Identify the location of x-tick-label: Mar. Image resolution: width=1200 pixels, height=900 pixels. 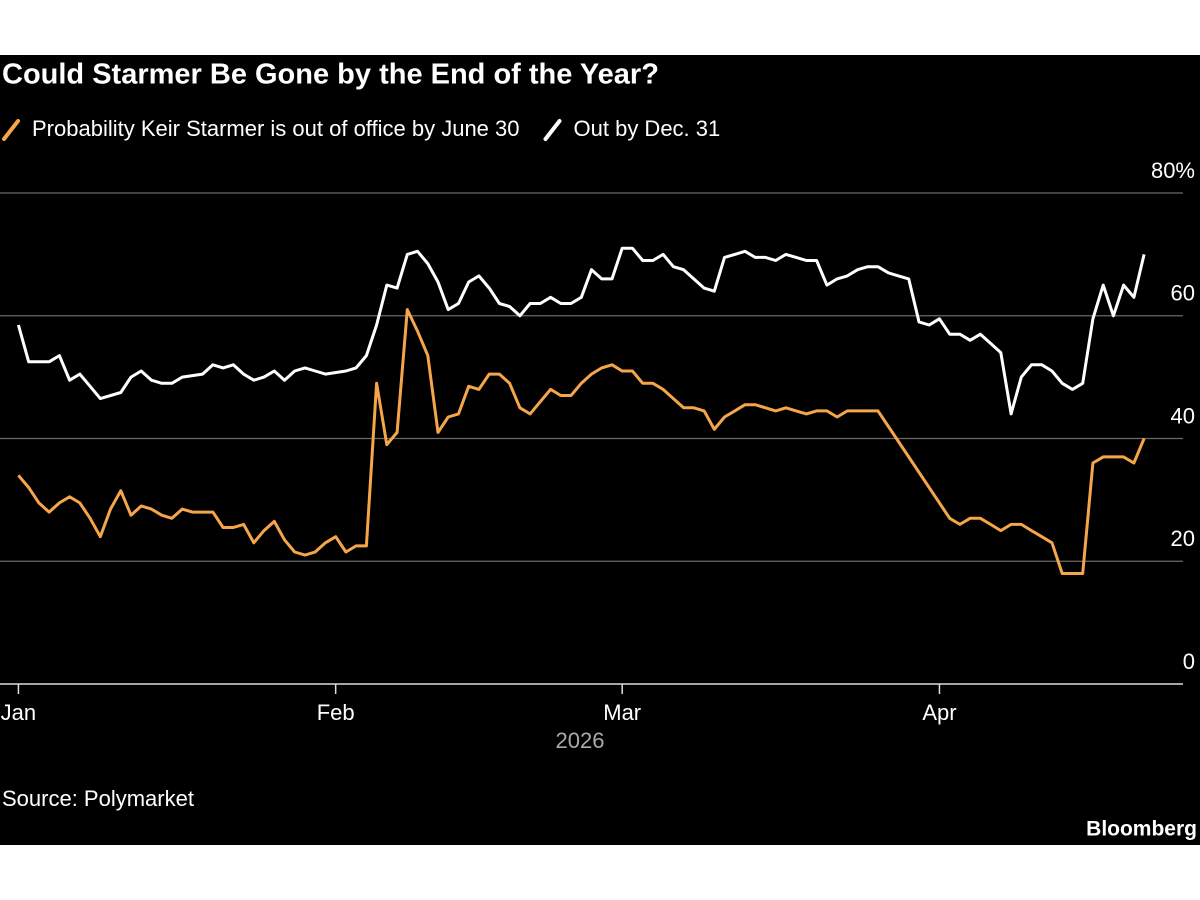
(622, 712).